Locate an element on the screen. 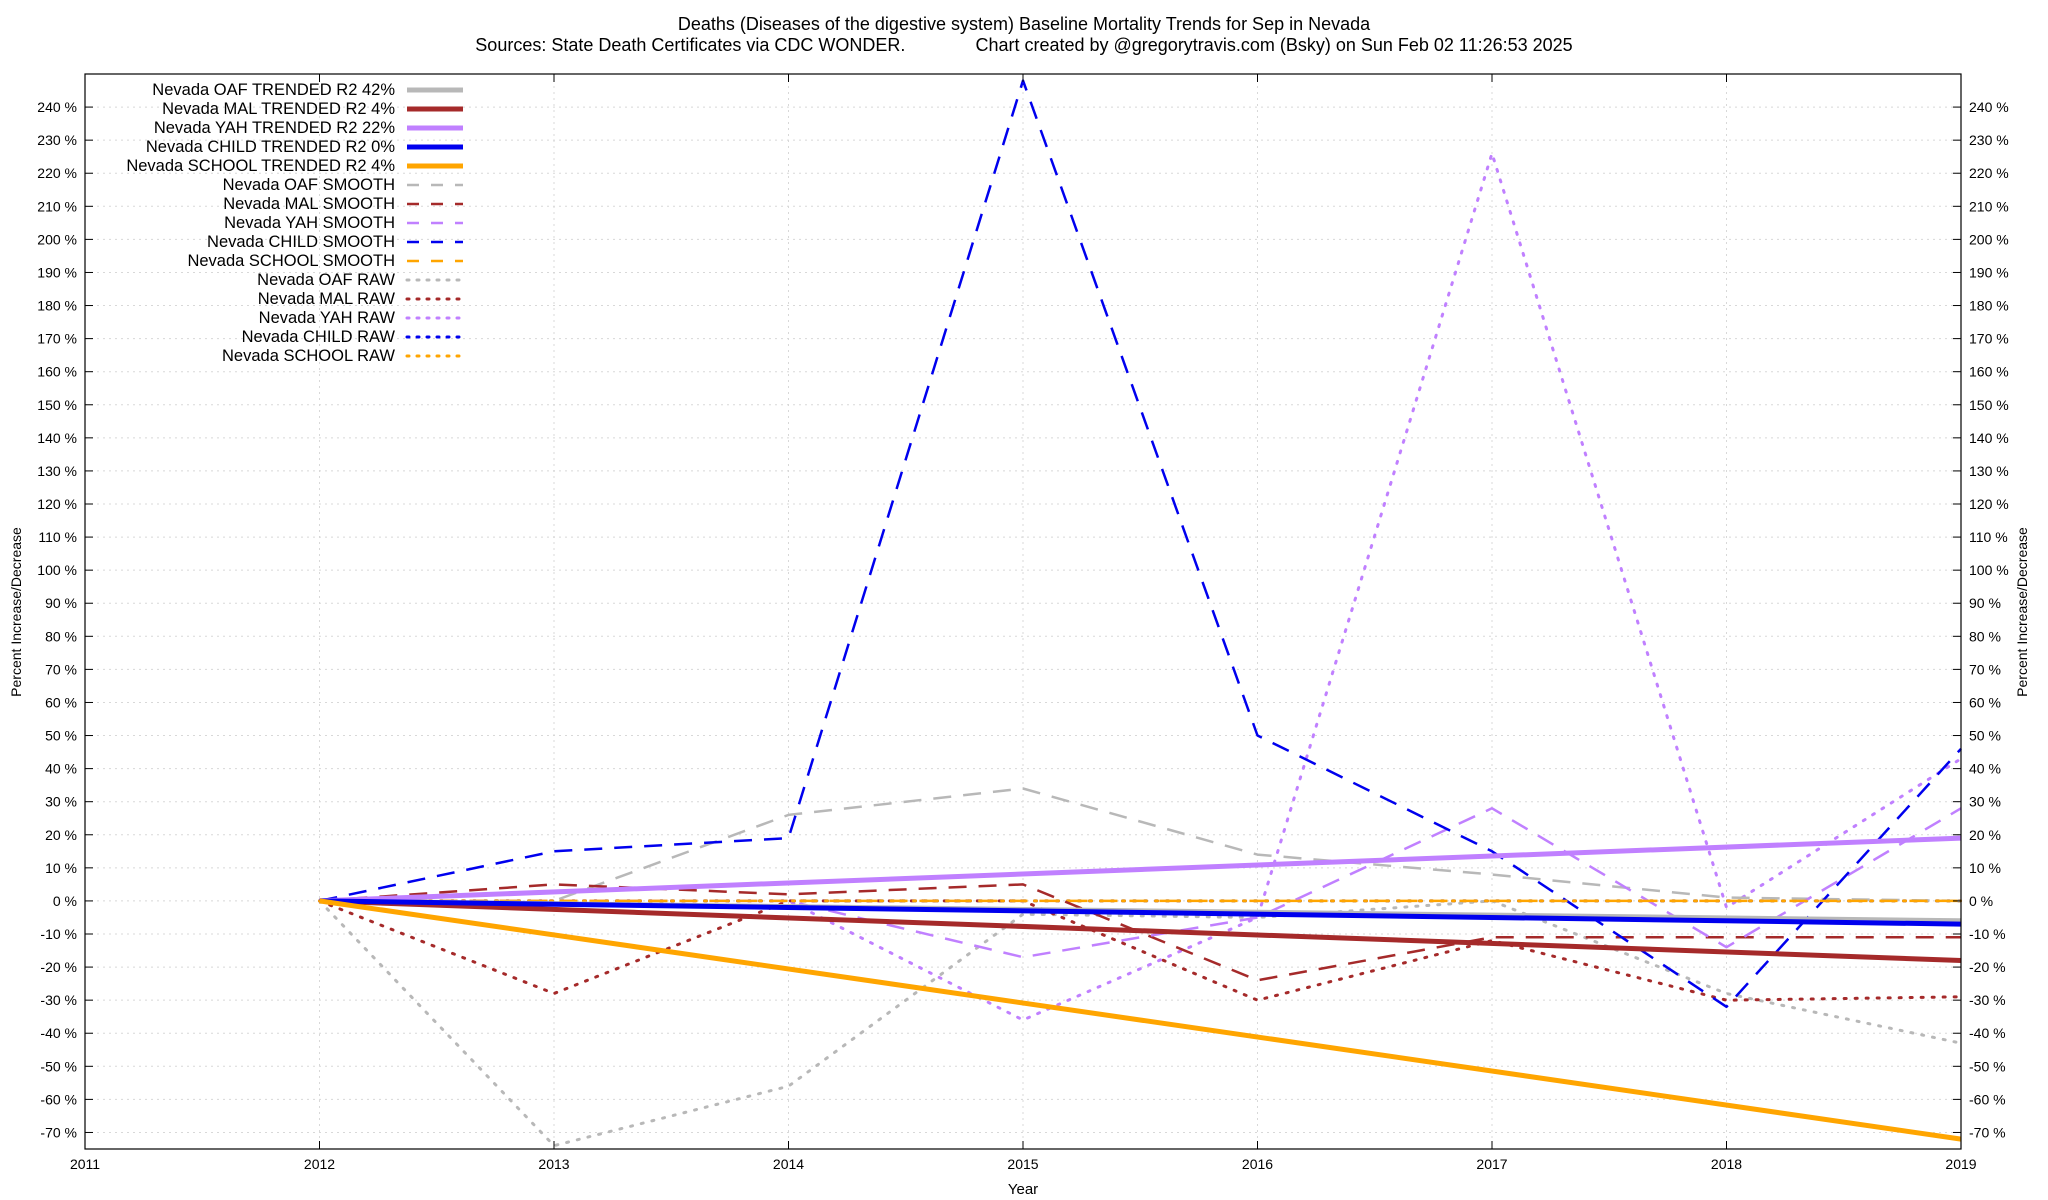 Image resolution: width=2048 pixels, height=1200 pixels. x-tick-label: 2018 is located at coordinates (1726, 1164).